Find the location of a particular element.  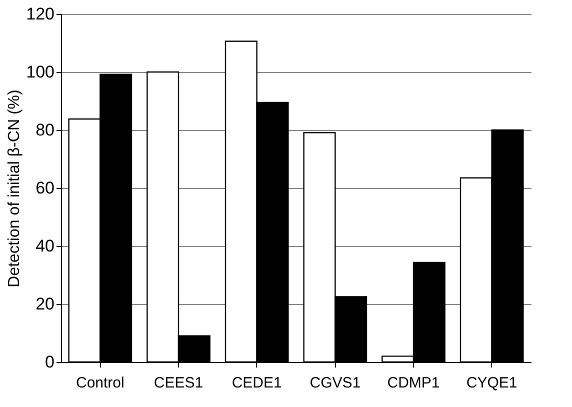

y-tick-label: 0 is located at coordinates (49, 362).